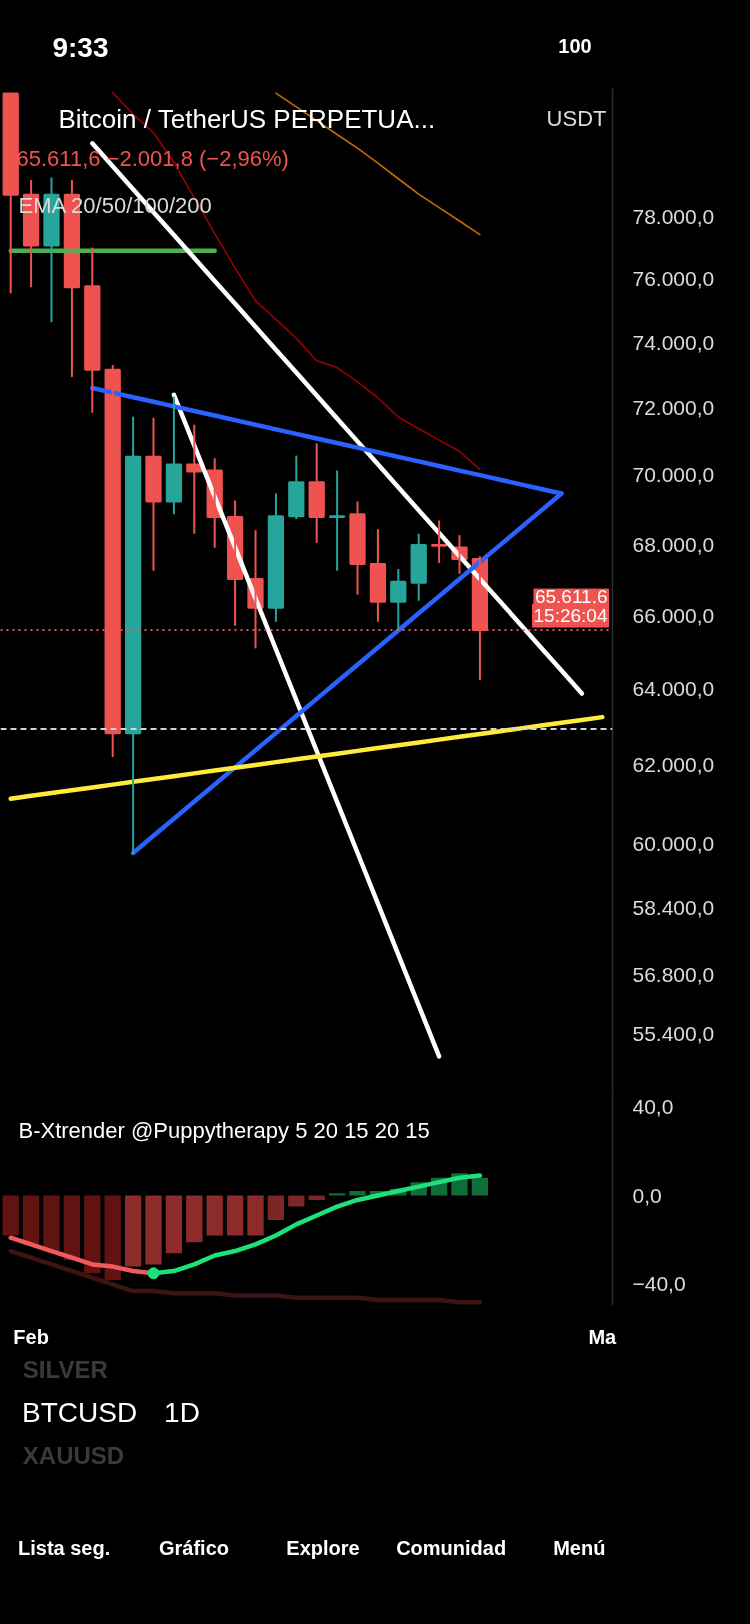  I want to click on annotation: 15:26:04, so click(570, 616).